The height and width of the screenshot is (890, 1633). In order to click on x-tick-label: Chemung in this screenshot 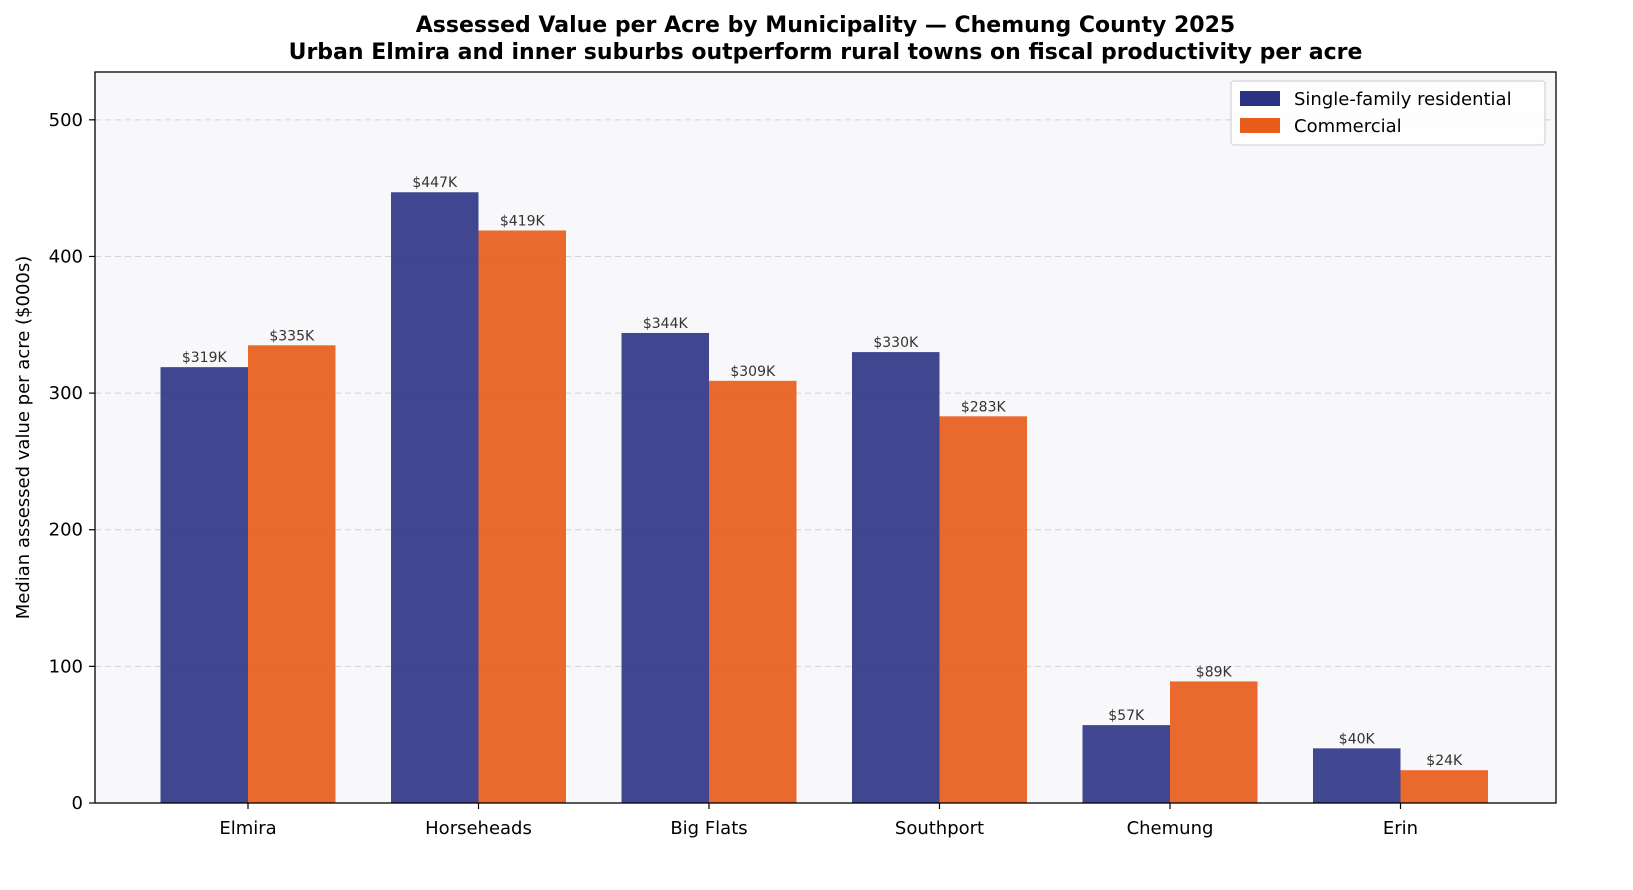, I will do `click(1170, 828)`.